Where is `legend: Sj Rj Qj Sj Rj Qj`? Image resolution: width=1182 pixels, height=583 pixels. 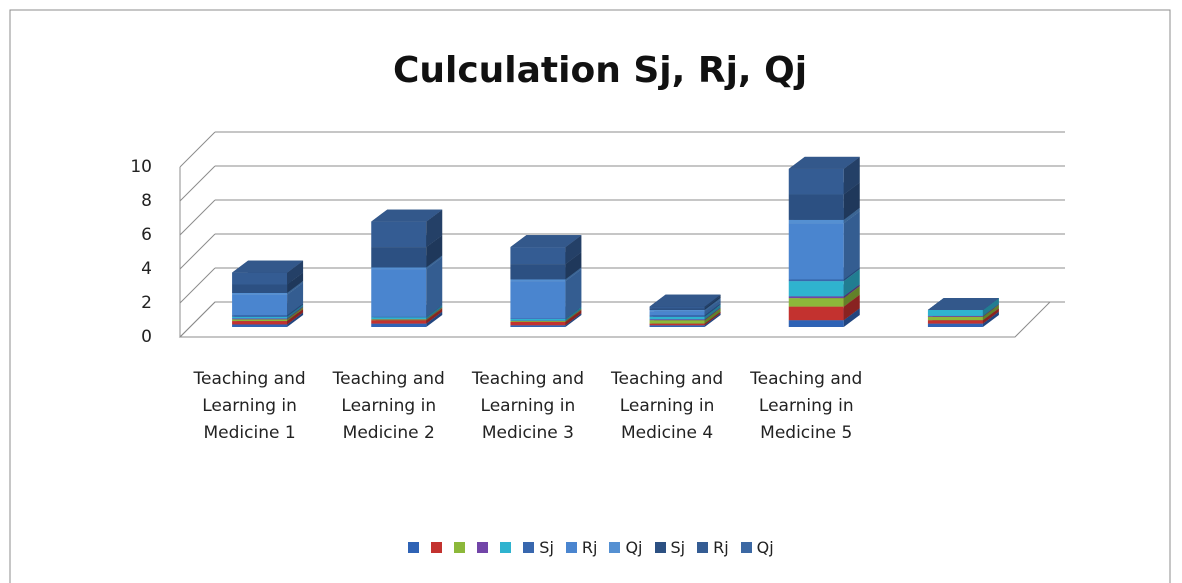
legend: Sj Rj Qj Sj Rj Qj is located at coordinates (591, 547).